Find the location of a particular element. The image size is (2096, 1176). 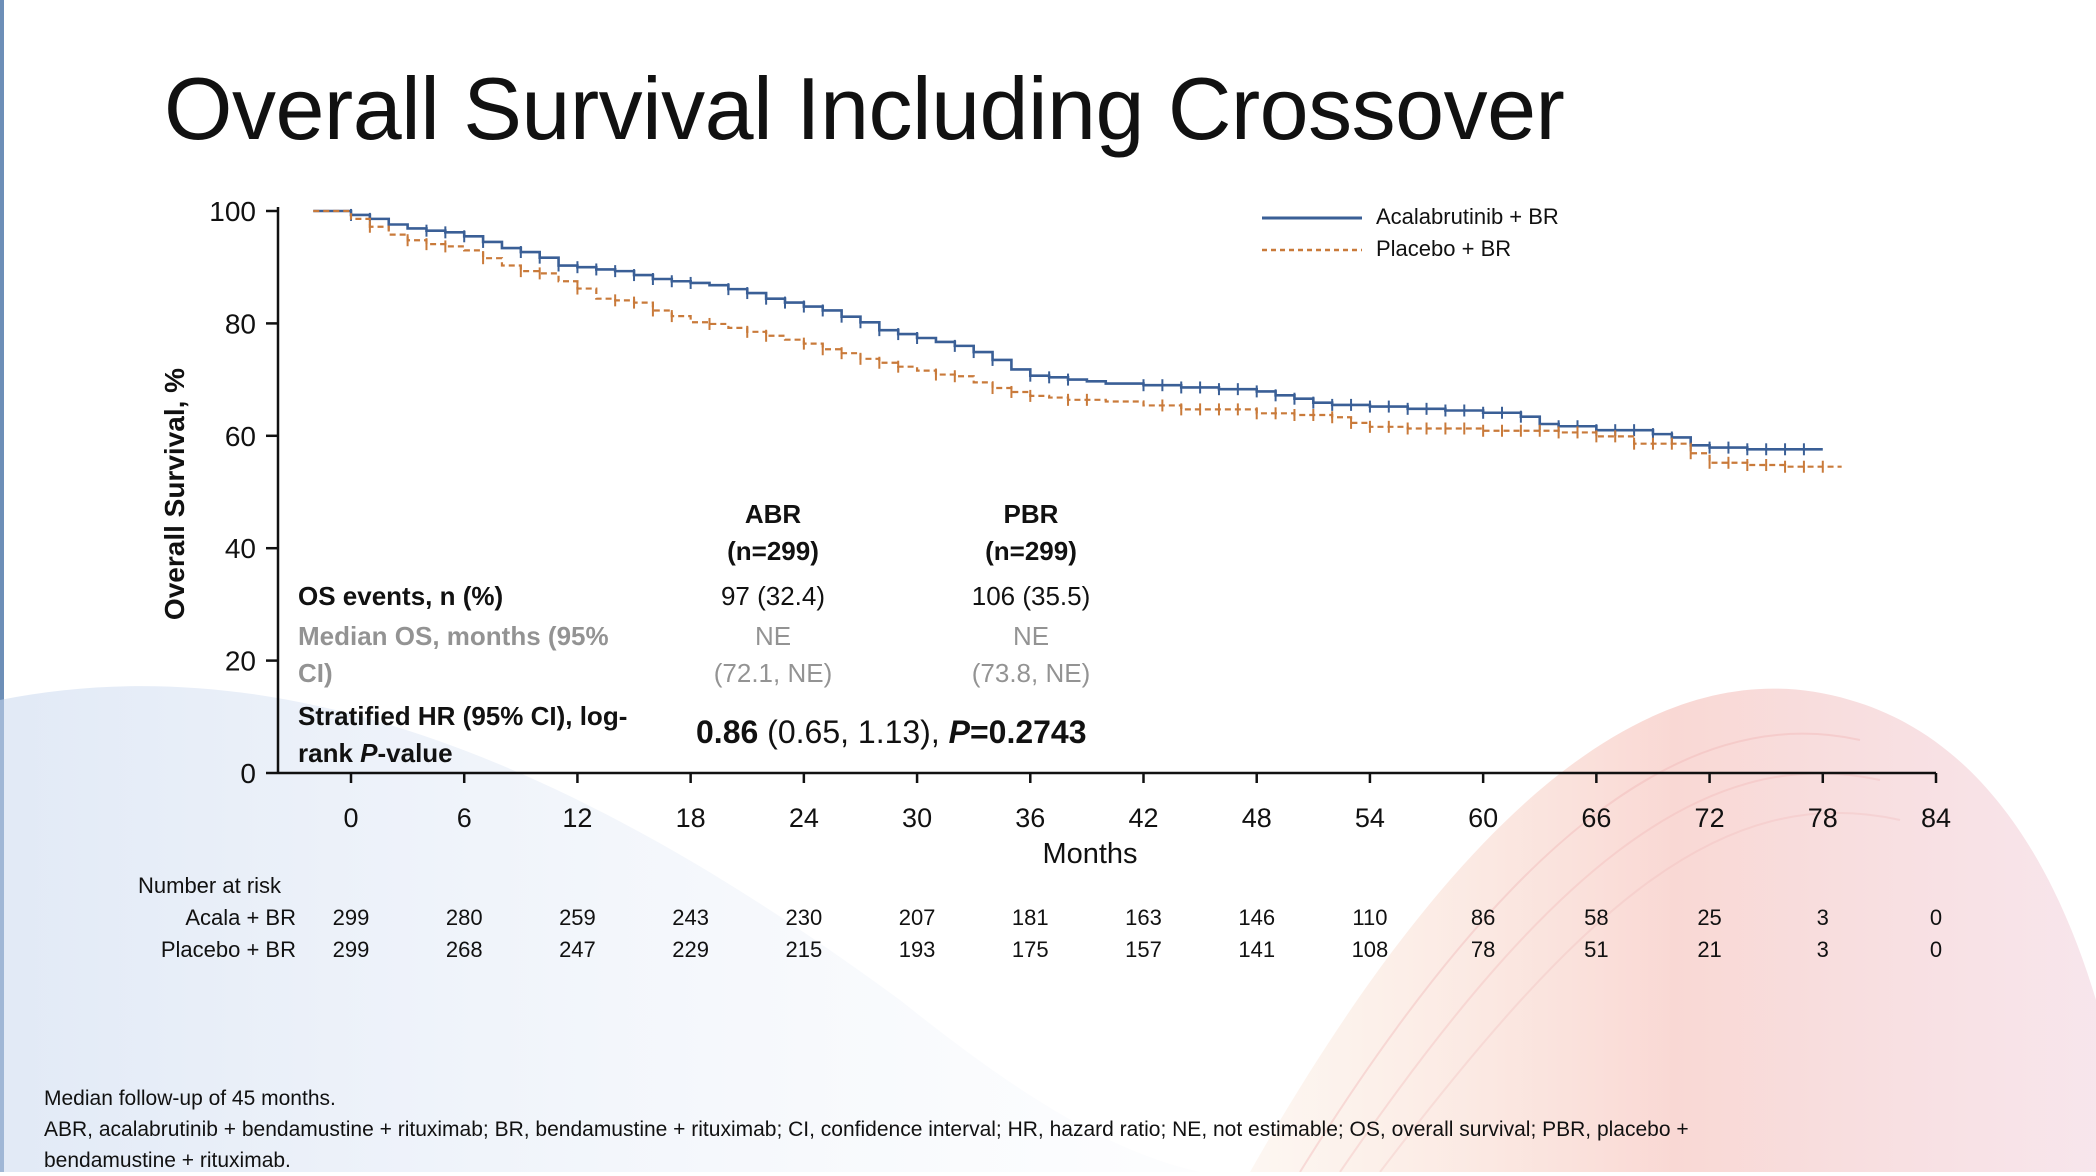

x-axis-label: Months is located at coordinates (1090, 854).